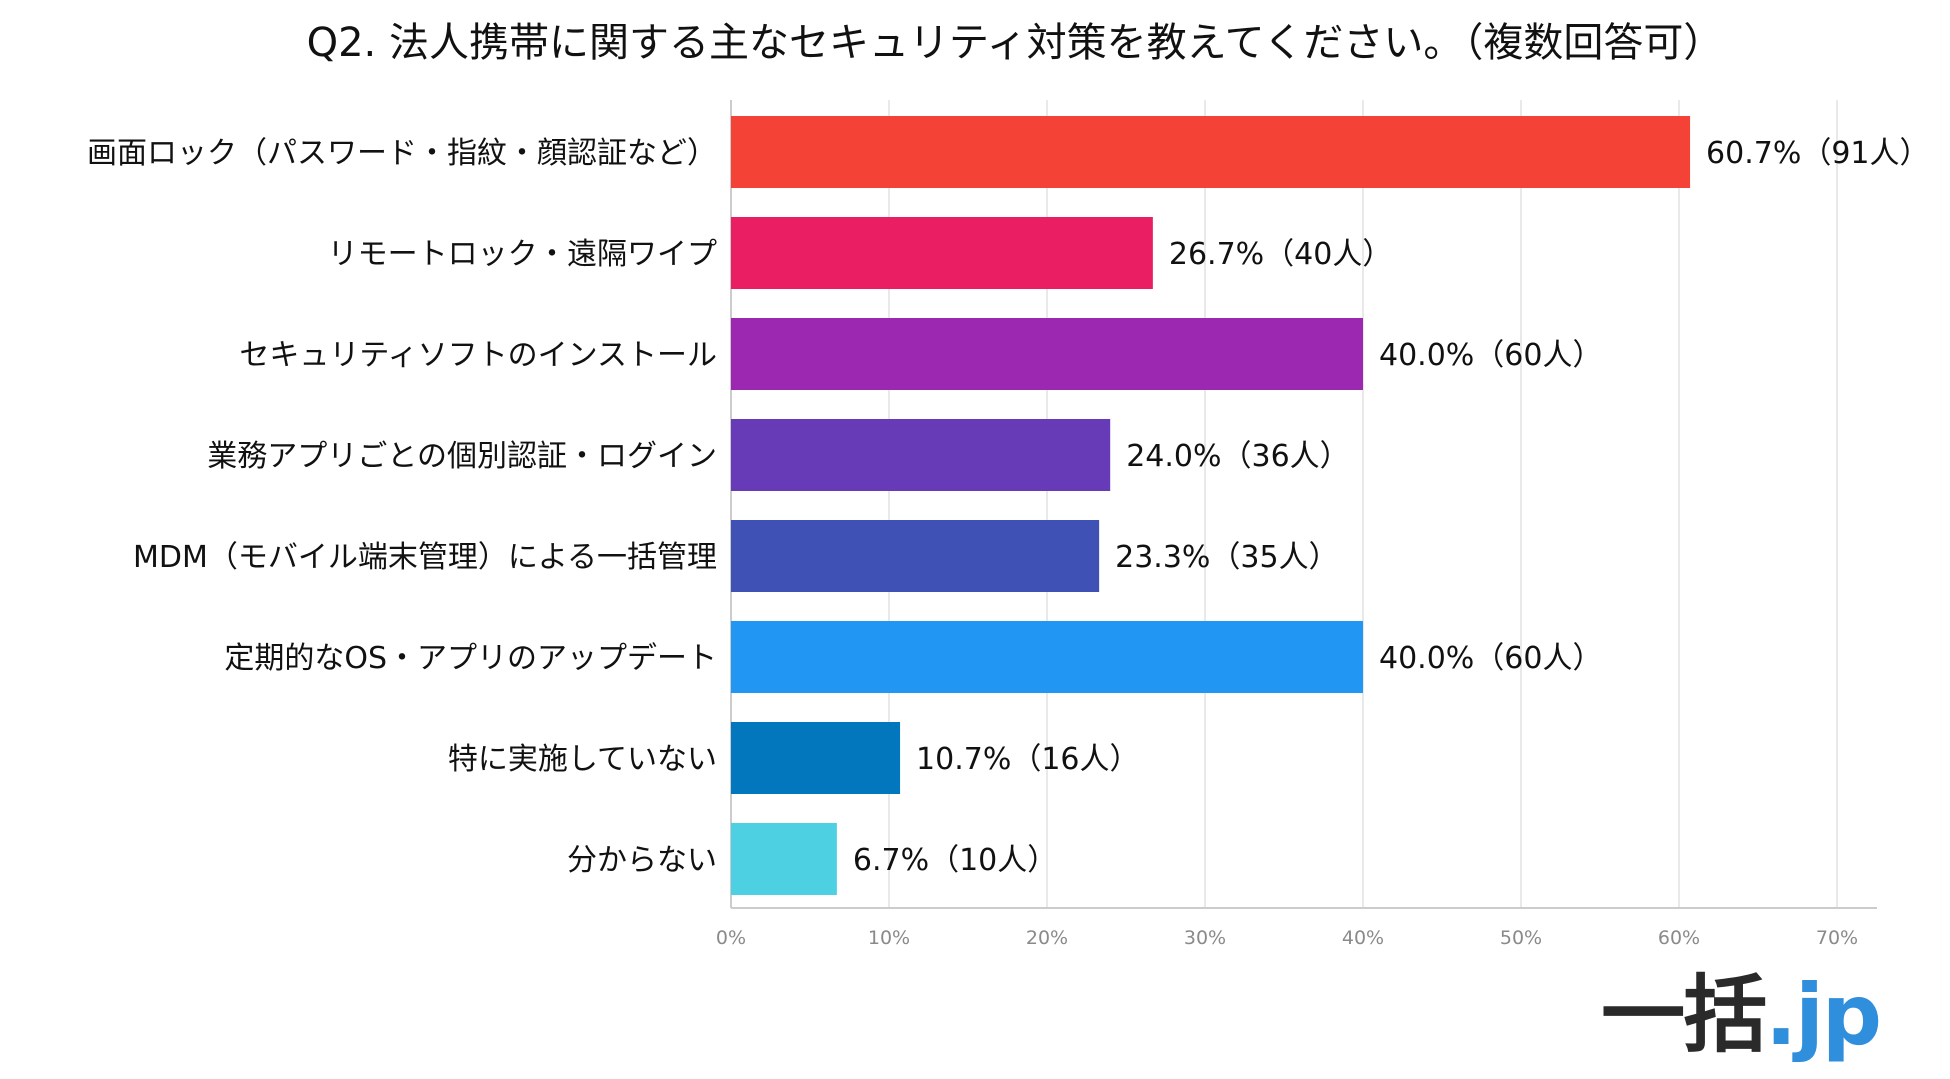  I want to click on category-label: リモートロック・遠隔ワイプ, so click(522, 254).